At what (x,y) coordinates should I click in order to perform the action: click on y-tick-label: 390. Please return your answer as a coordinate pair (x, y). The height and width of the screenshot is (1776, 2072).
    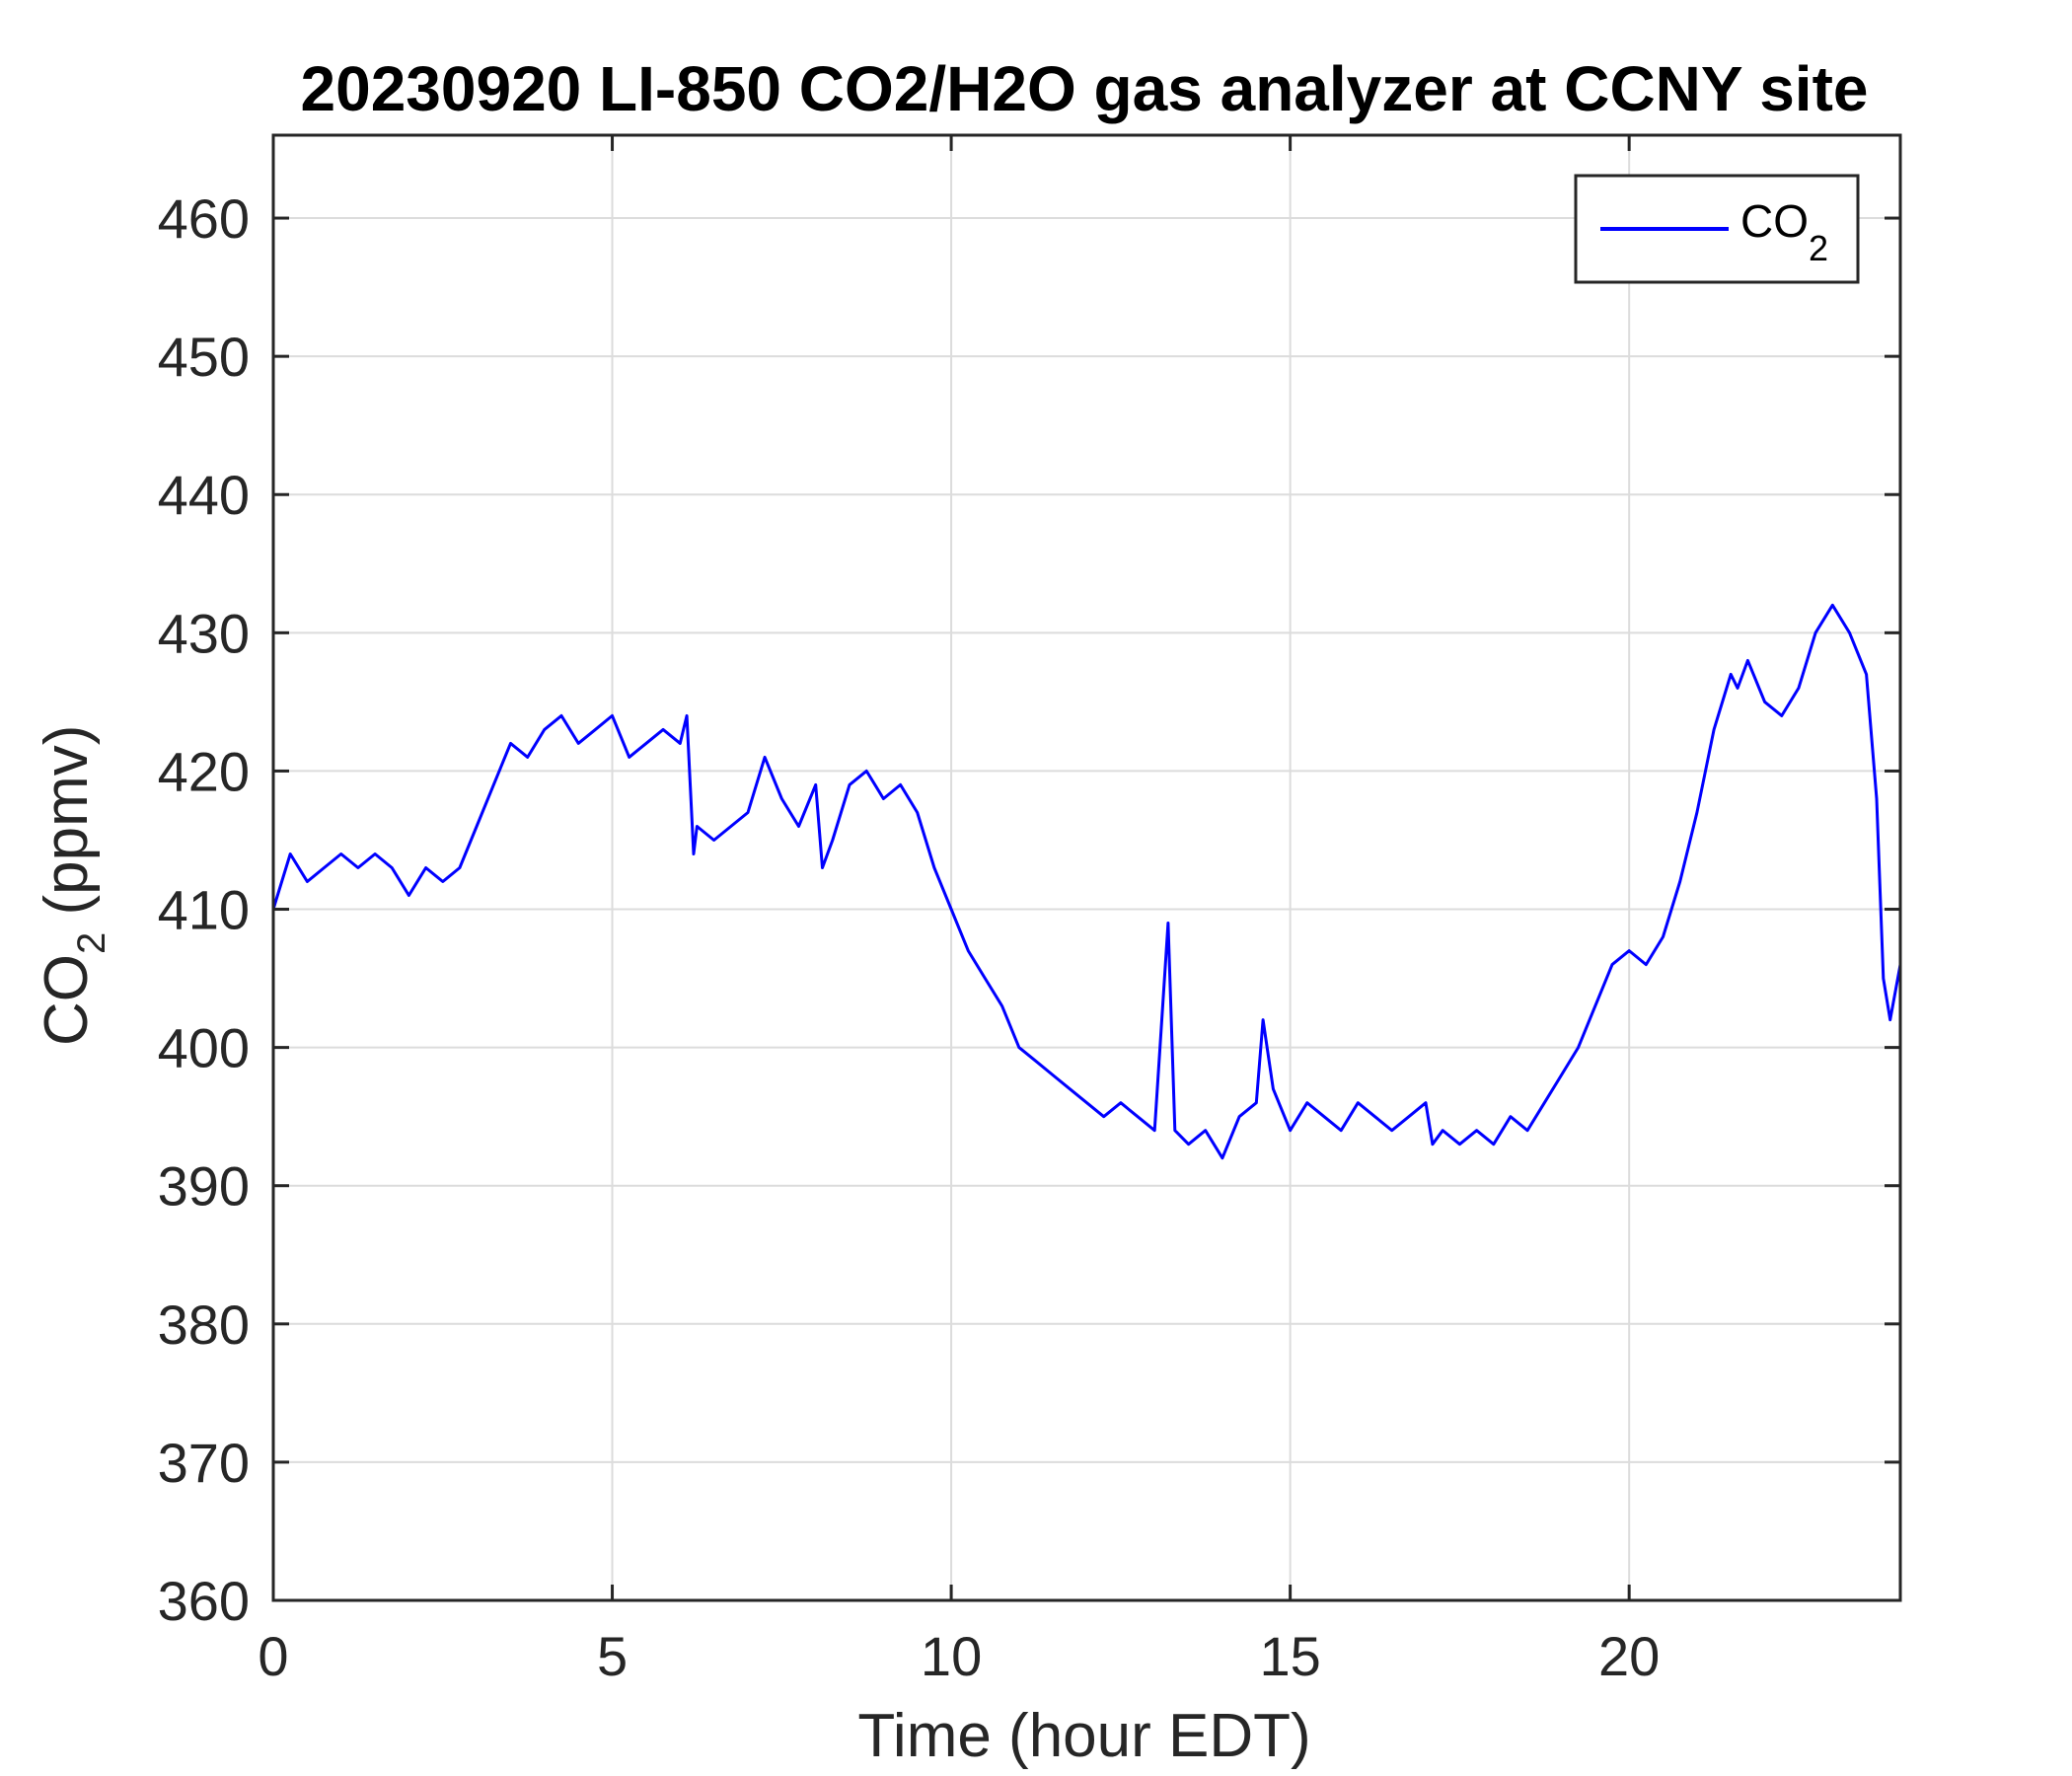
    Looking at the image, I should click on (204, 1187).